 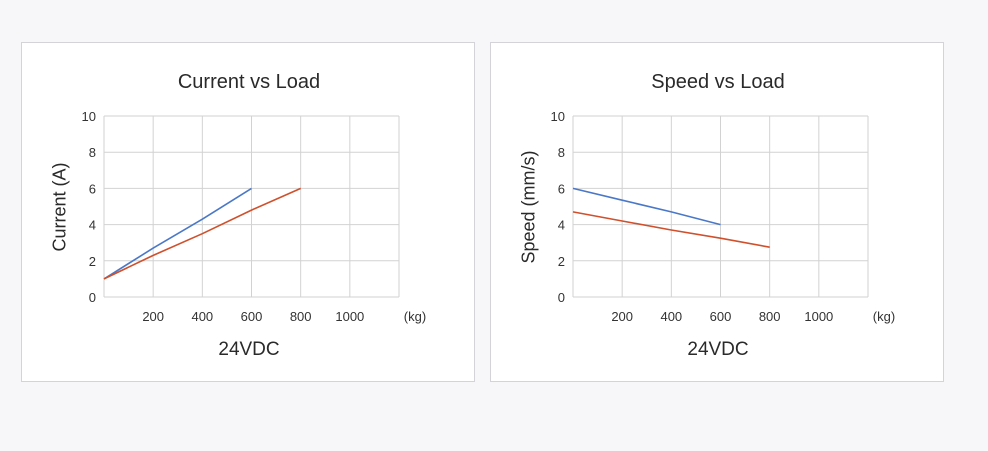 What do you see at coordinates (249, 82) in the screenshot?
I see `chart-title: Current vs Load` at bounding box center [249, 82].